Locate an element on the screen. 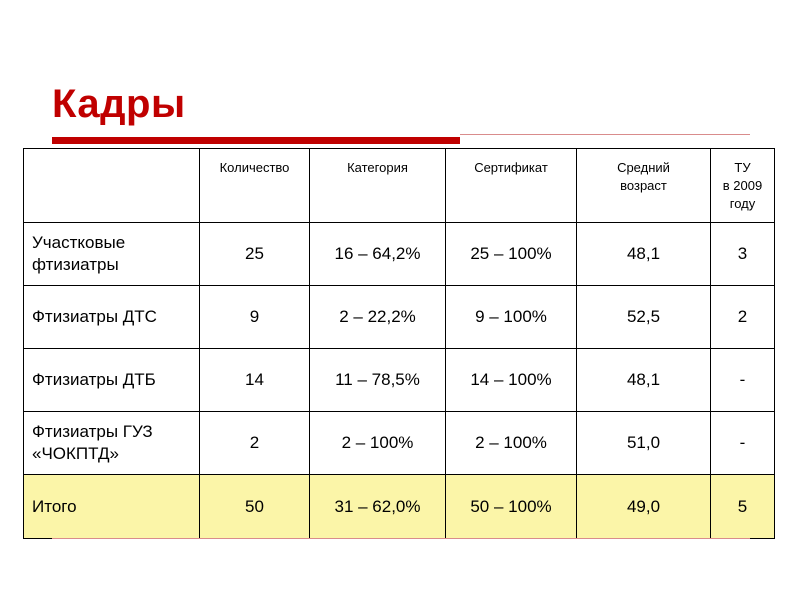 This screenshot has width=800, height=600. header-cell-avg-age: Средний возраст is located at coordinates (643, 185).